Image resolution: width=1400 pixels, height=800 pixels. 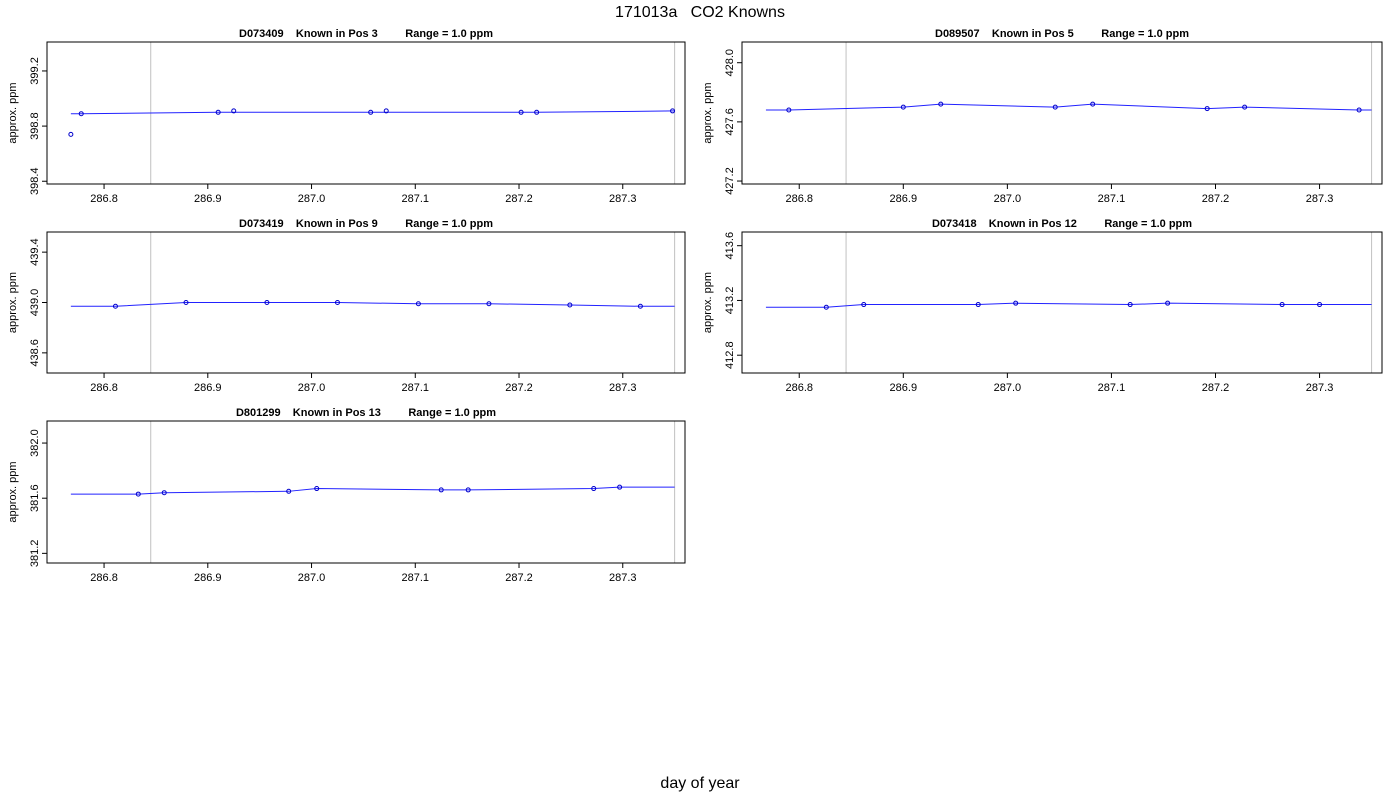 I want to click on y-tick-label: 427.2, so click(x=730, y=181).